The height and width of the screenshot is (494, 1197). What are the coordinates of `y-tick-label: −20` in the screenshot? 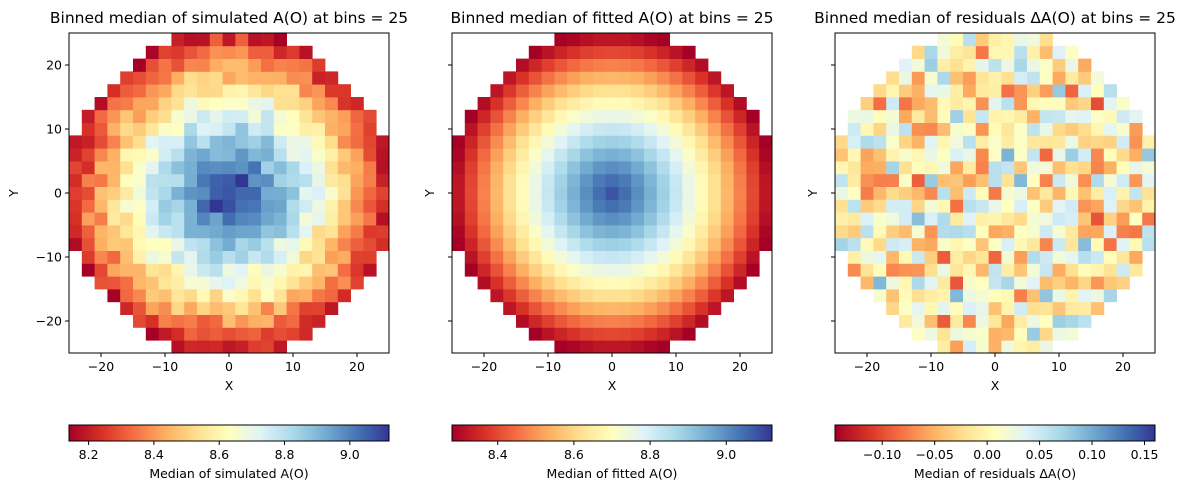 It's located at (49, 321).